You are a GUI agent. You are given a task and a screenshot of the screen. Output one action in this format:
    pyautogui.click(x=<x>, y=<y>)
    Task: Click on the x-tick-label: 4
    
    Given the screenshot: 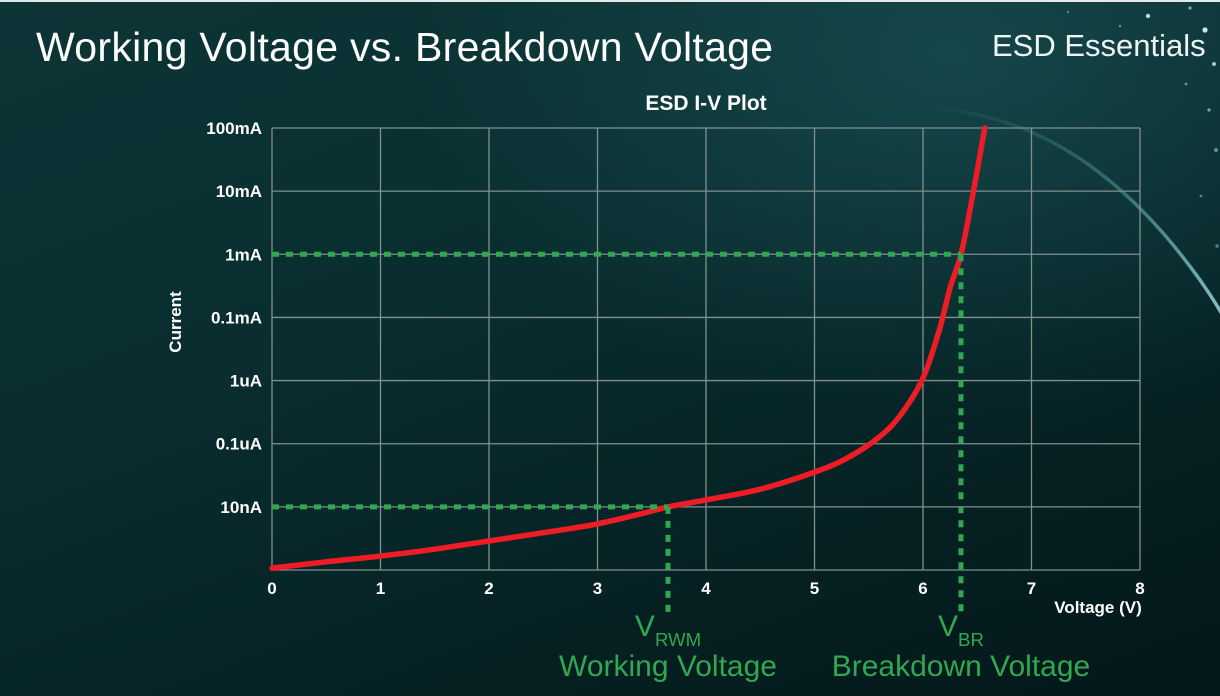 What is the action you would take?
    pyautogui.click(x=706, y=588)
    